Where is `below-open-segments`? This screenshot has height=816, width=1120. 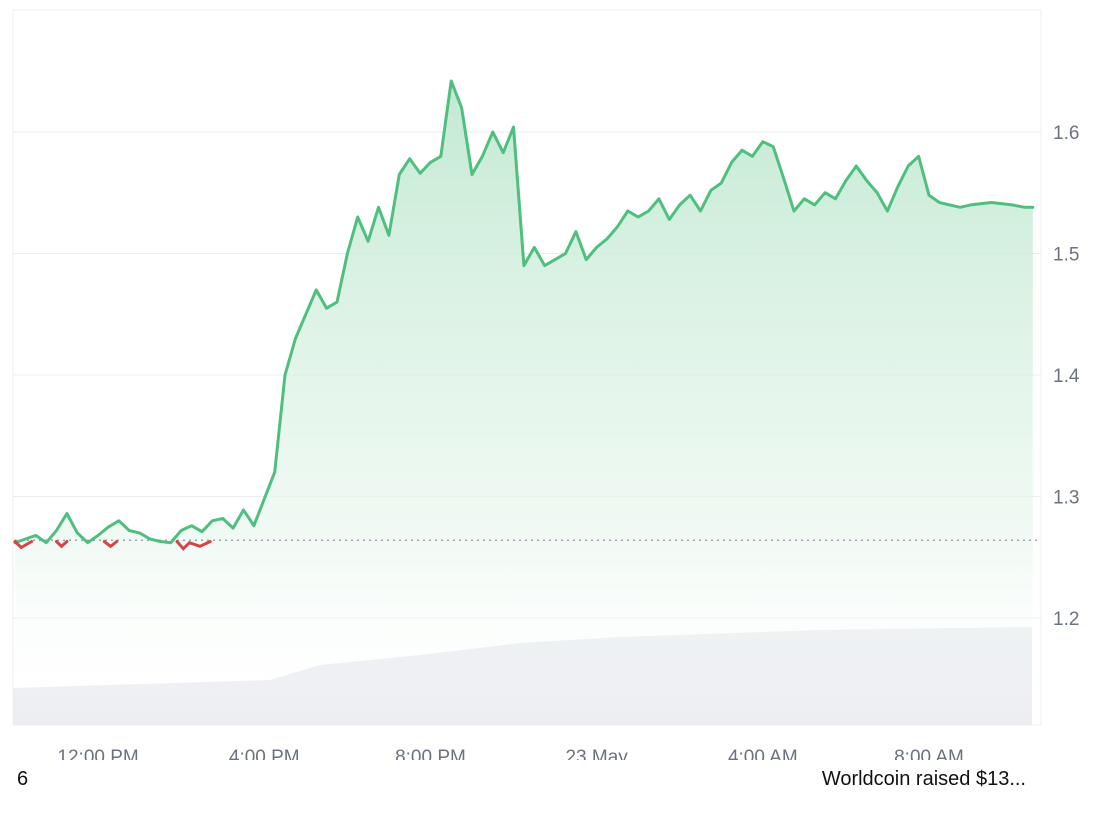 below-open-segments is located at coordinates (112, 545).